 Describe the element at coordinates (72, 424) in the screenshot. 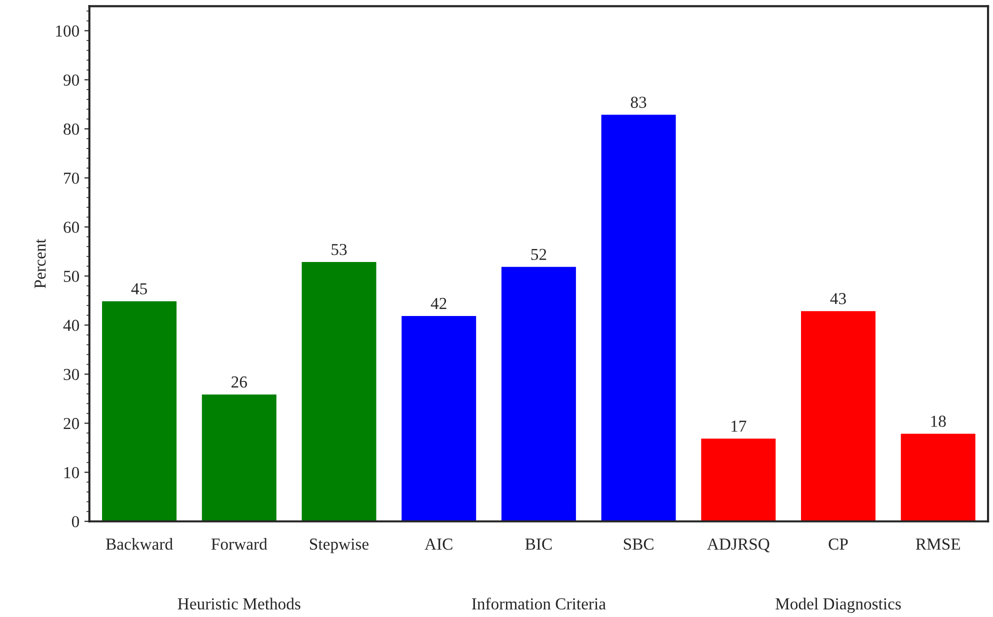

I see `y-tick-label: 20` at that location.